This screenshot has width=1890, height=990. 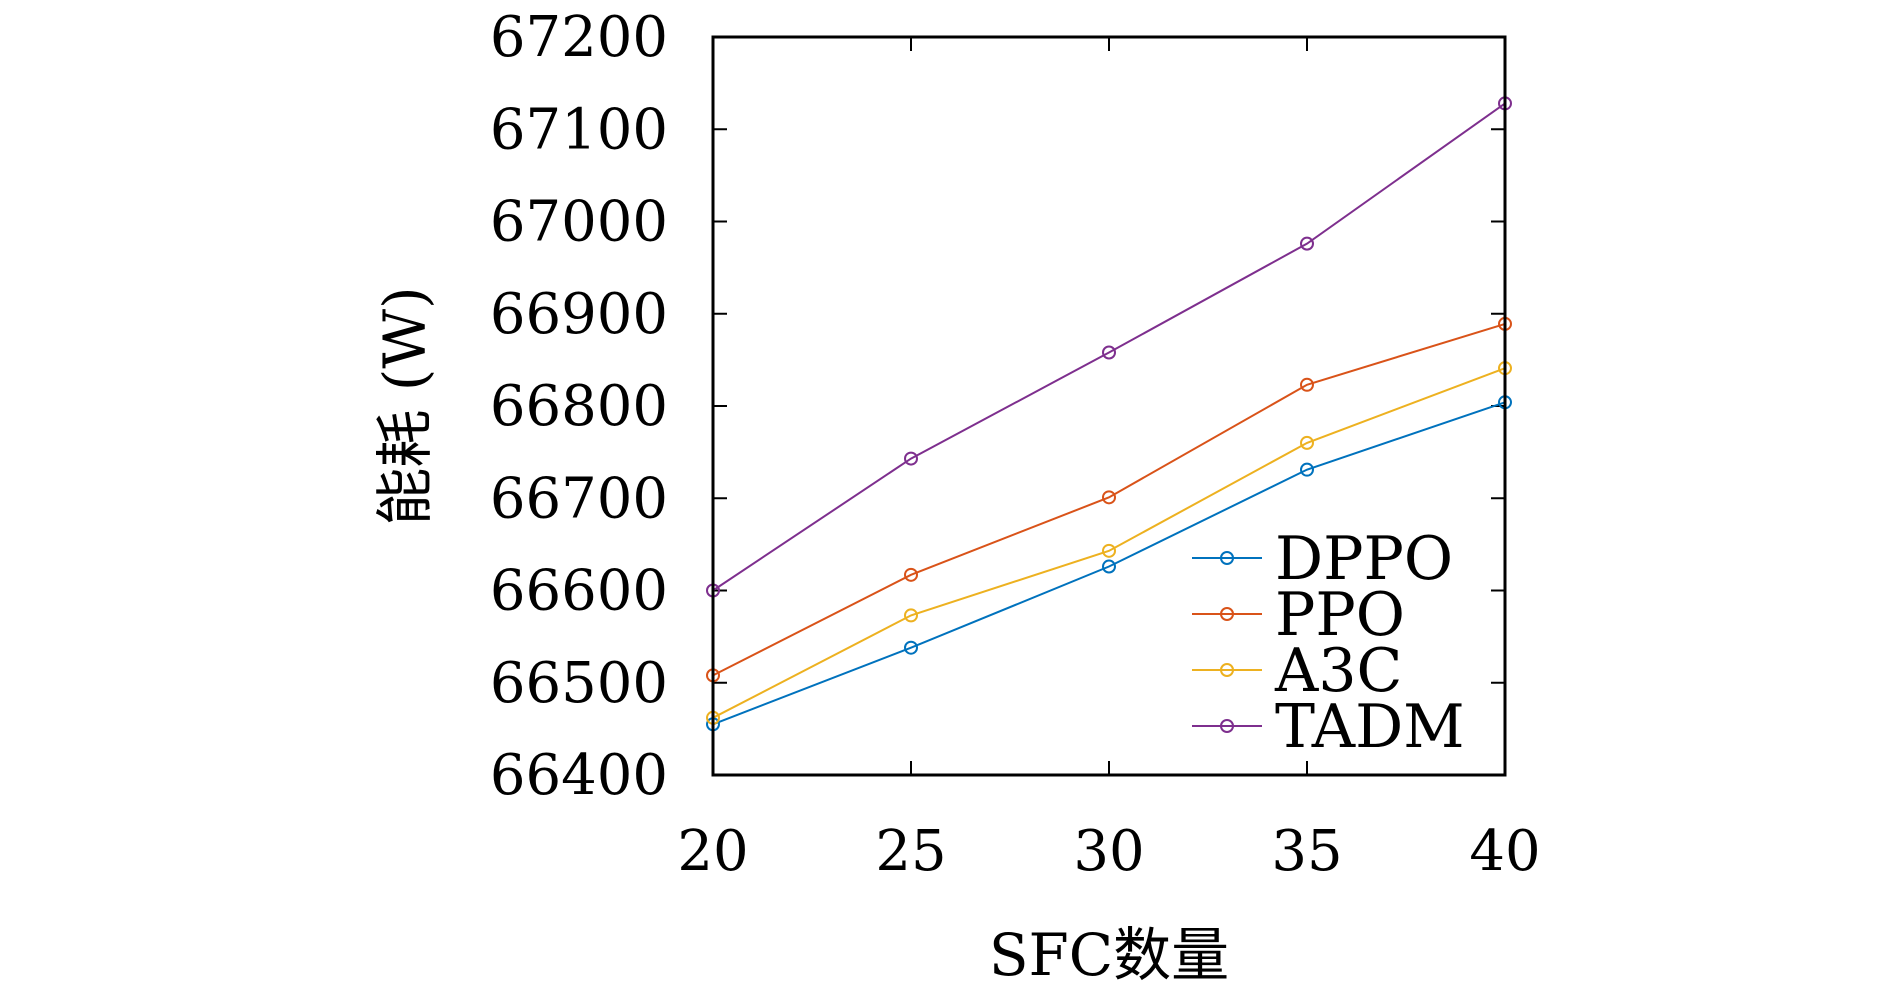 I want to click on legend-label: PPO, so click(x=1340, y=615).